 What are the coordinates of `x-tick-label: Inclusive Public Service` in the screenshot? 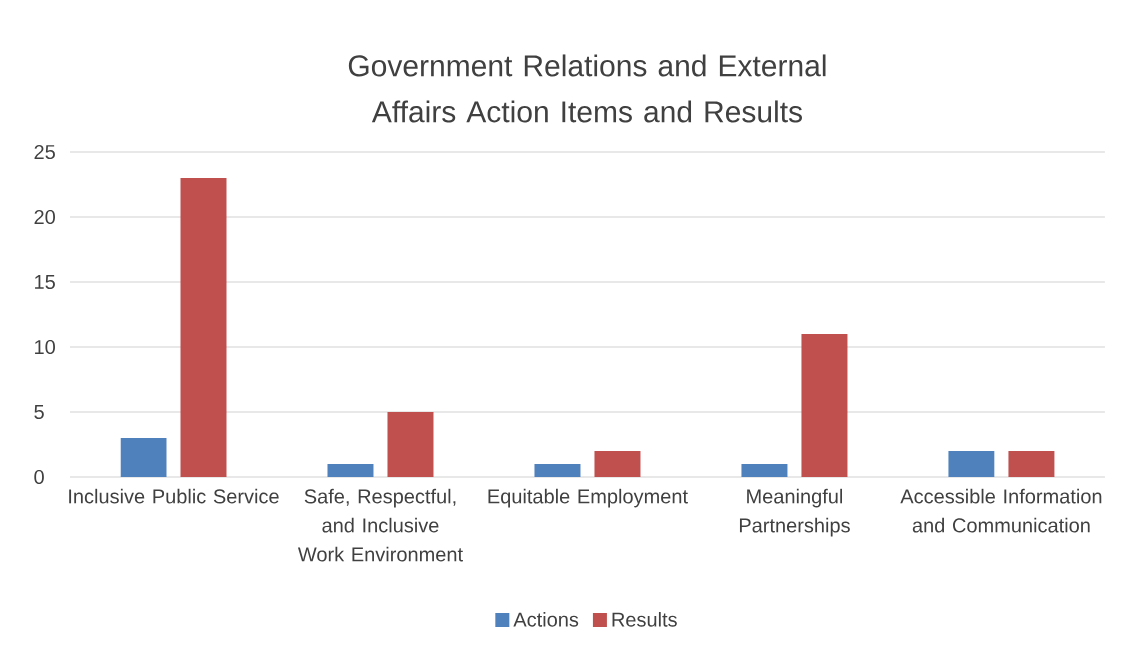 It's located at (174, 496).